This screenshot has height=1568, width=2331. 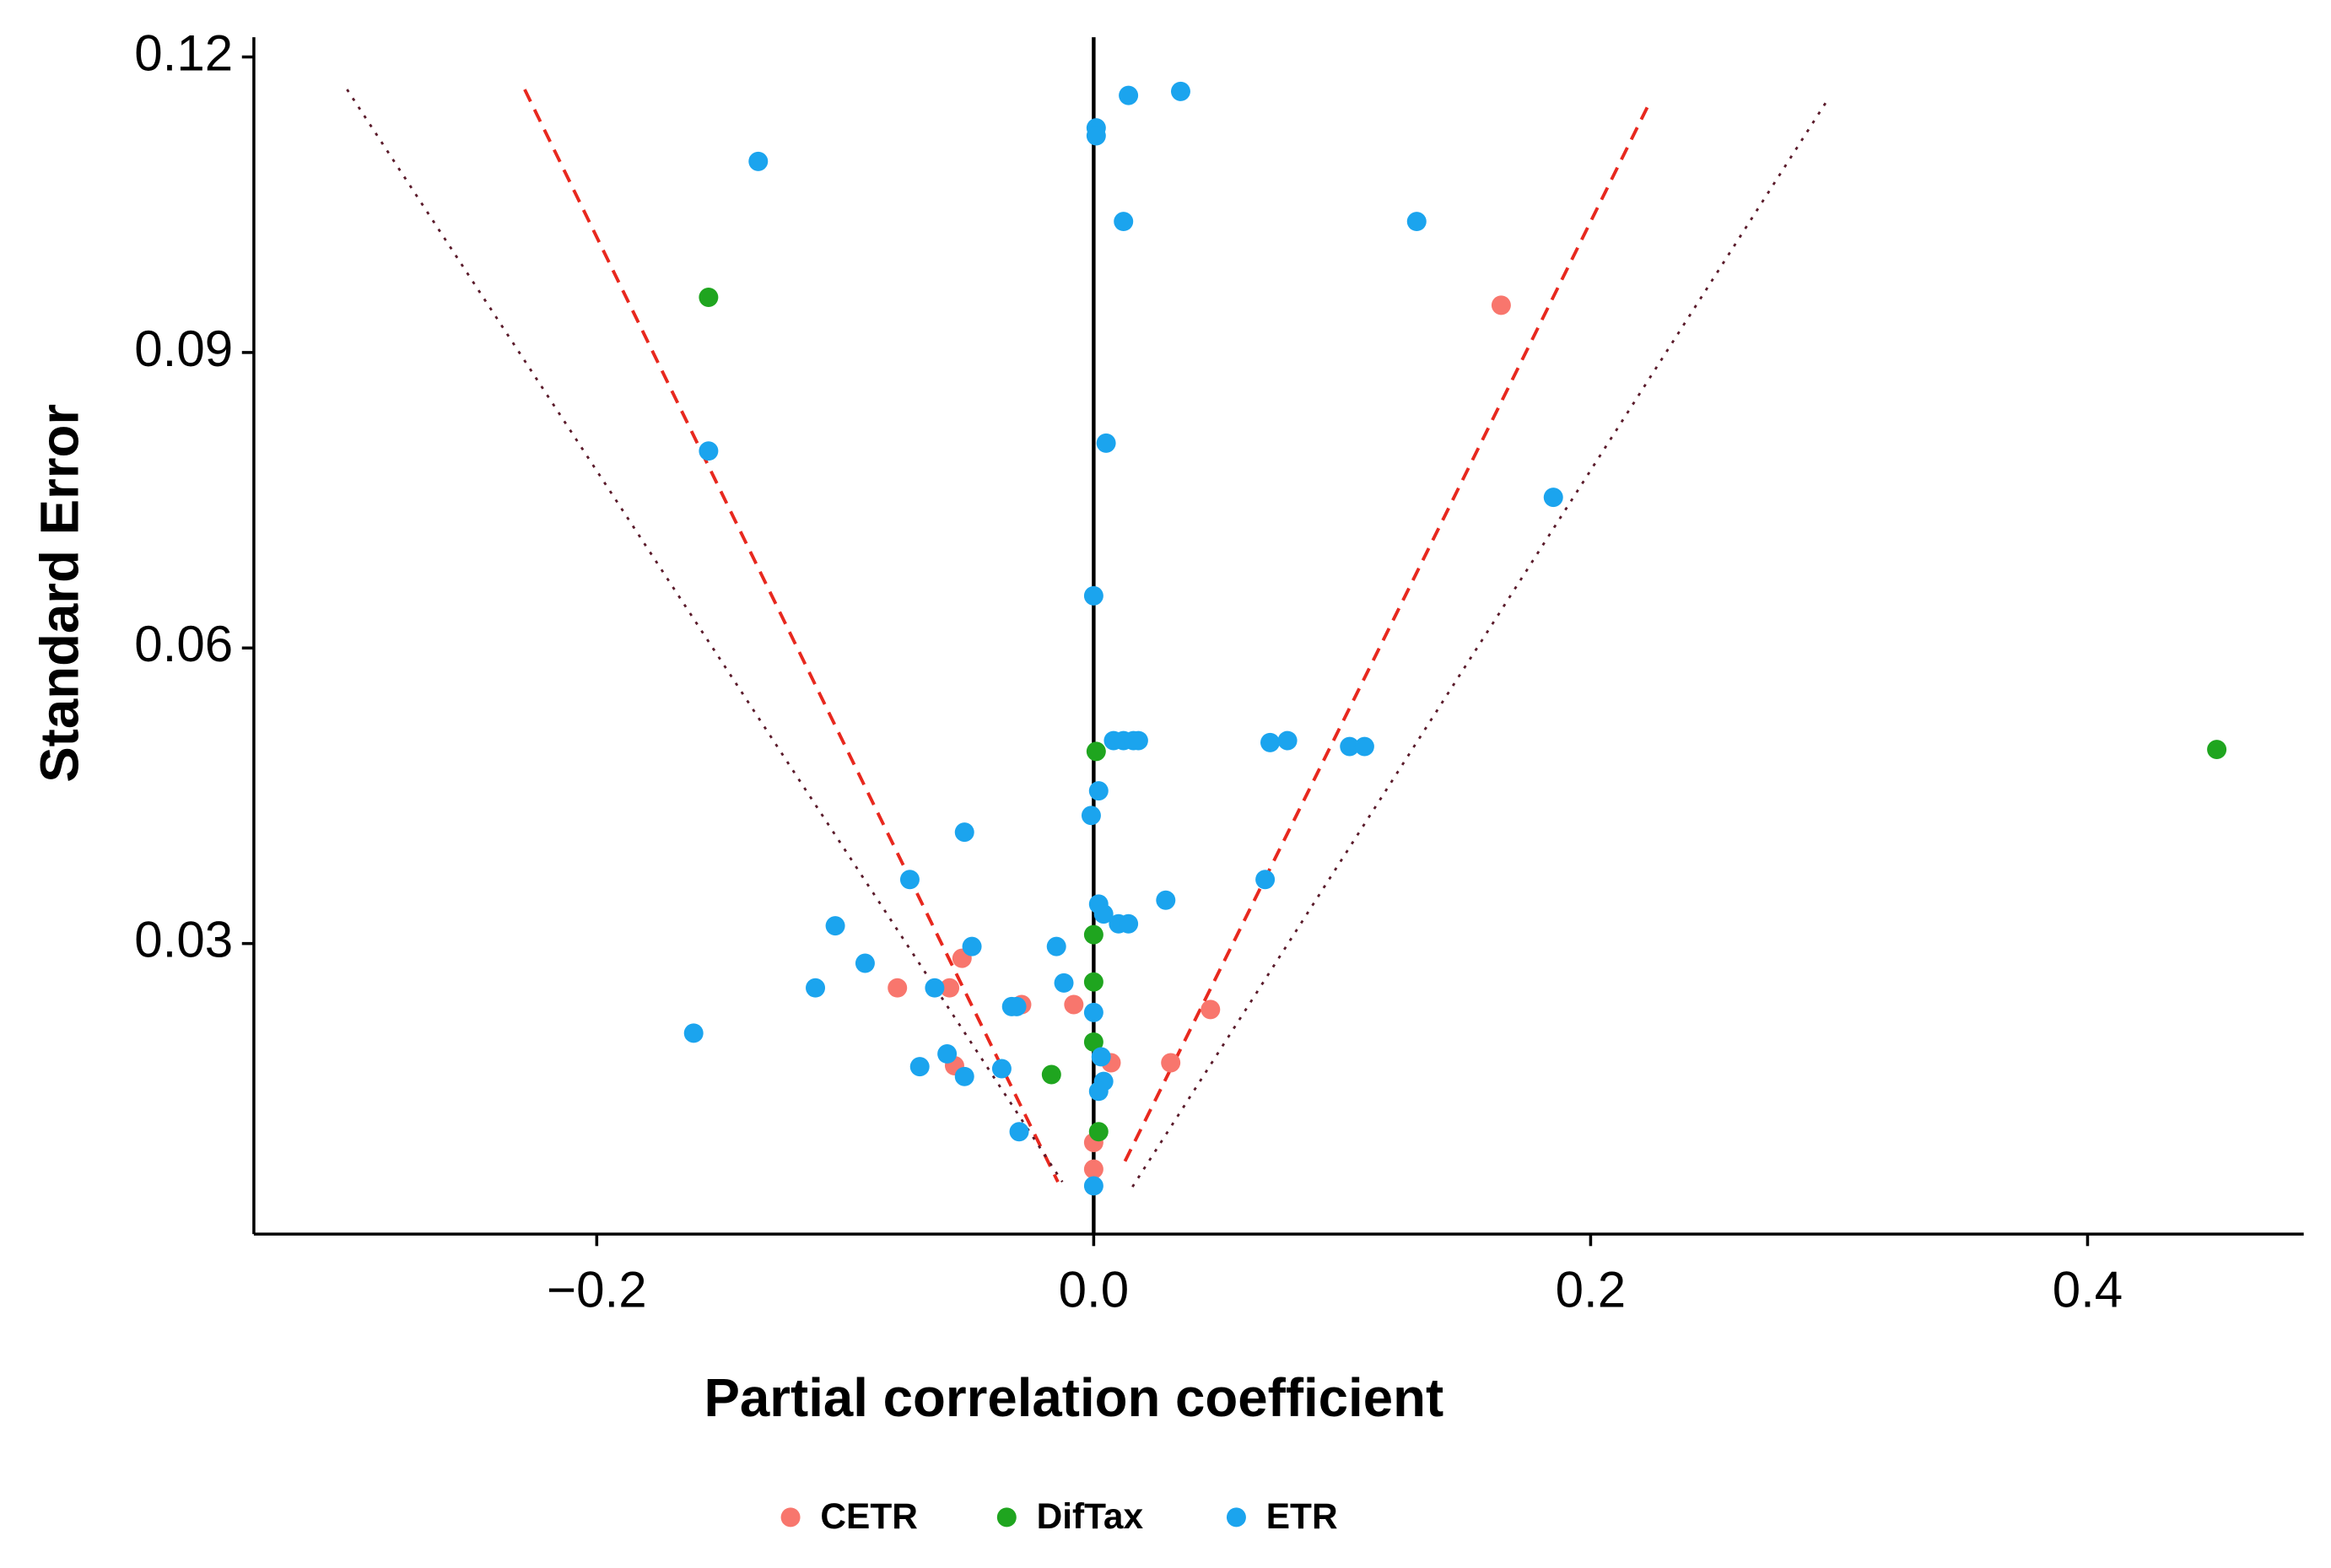 I want to click on x-axis-title: Partial correlation coefficient, so click(x=1073, y=1398).